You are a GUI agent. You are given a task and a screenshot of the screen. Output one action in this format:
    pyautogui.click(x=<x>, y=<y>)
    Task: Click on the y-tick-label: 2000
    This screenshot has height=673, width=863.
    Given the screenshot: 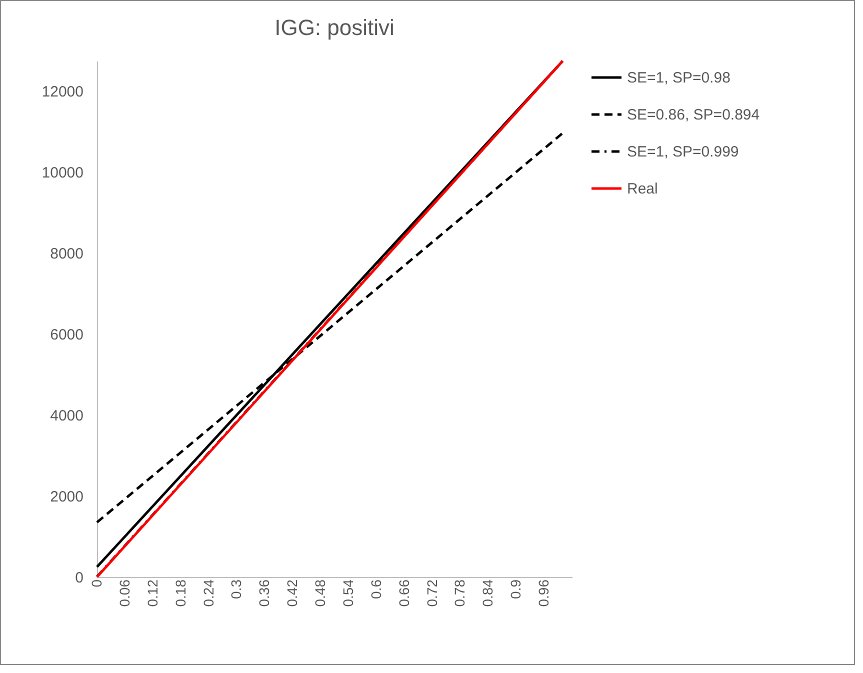 What is the action you would take?
    pyautogui.click(x=67, y=497)
    